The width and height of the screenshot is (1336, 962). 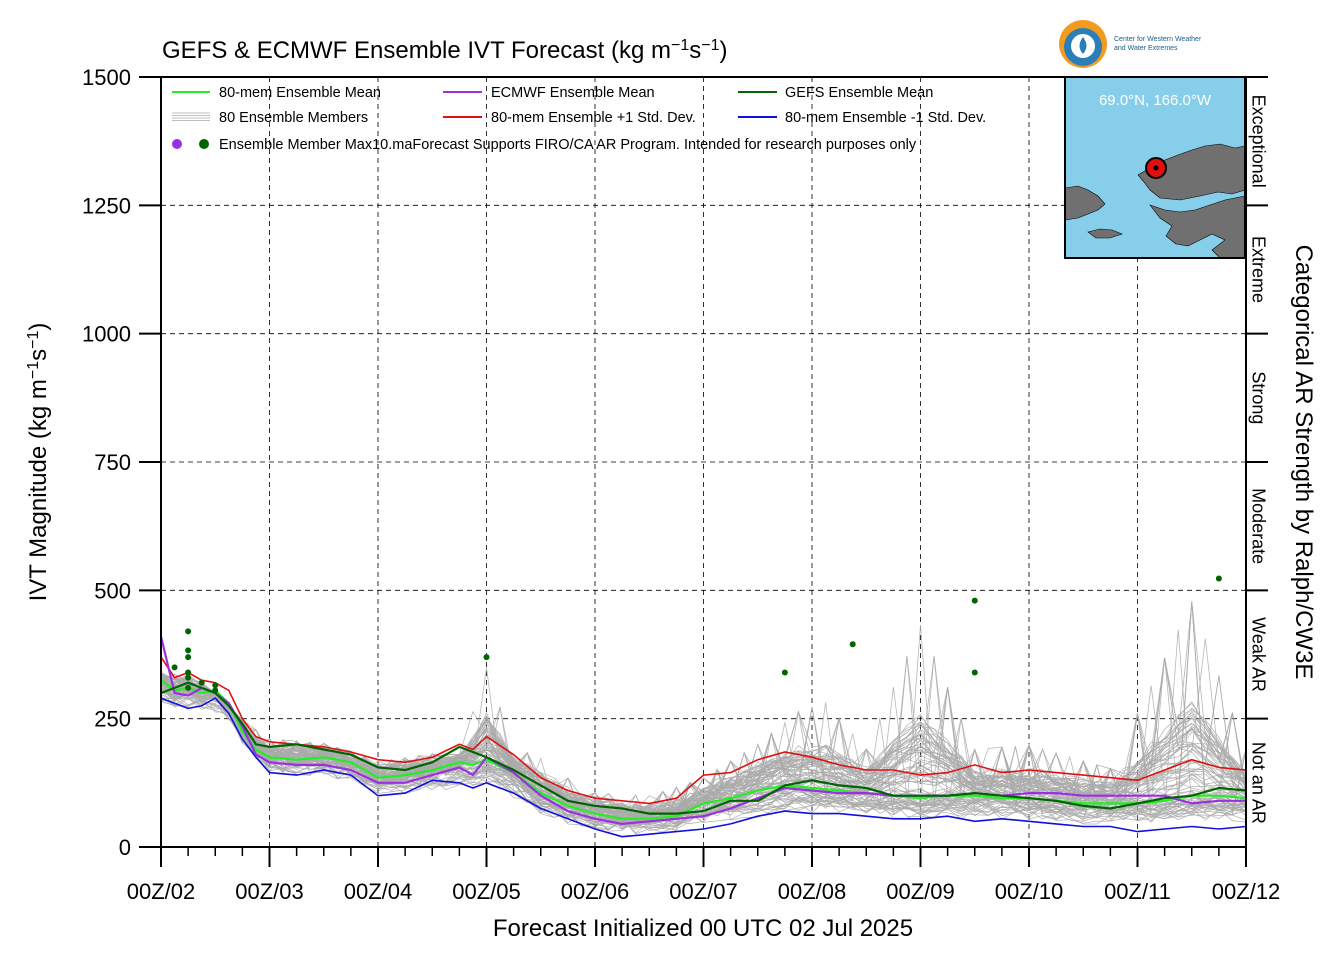 I want to click on x-tick-label: 00Z/02, so click(x=161, y=891).